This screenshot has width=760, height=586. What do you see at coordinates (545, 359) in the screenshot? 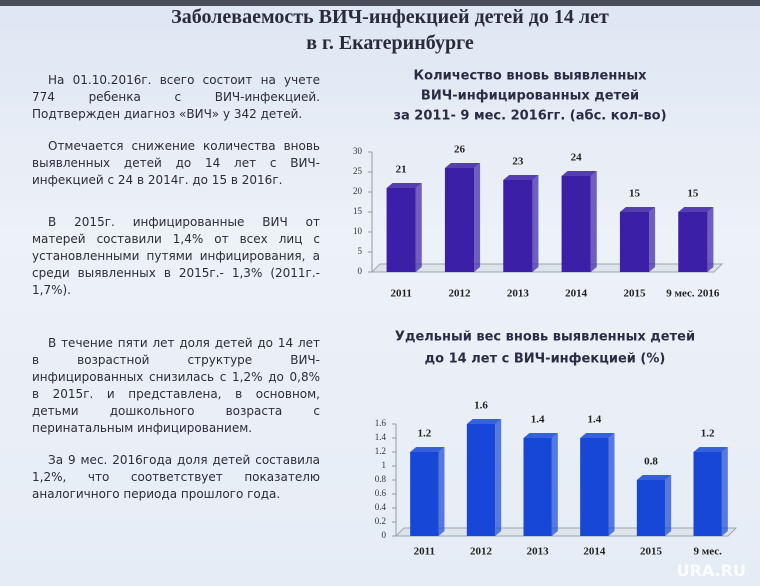
I see `chart-title: до 14 лет с ВИЧ-инфекцией (%)` at bounding box center [545, 359].